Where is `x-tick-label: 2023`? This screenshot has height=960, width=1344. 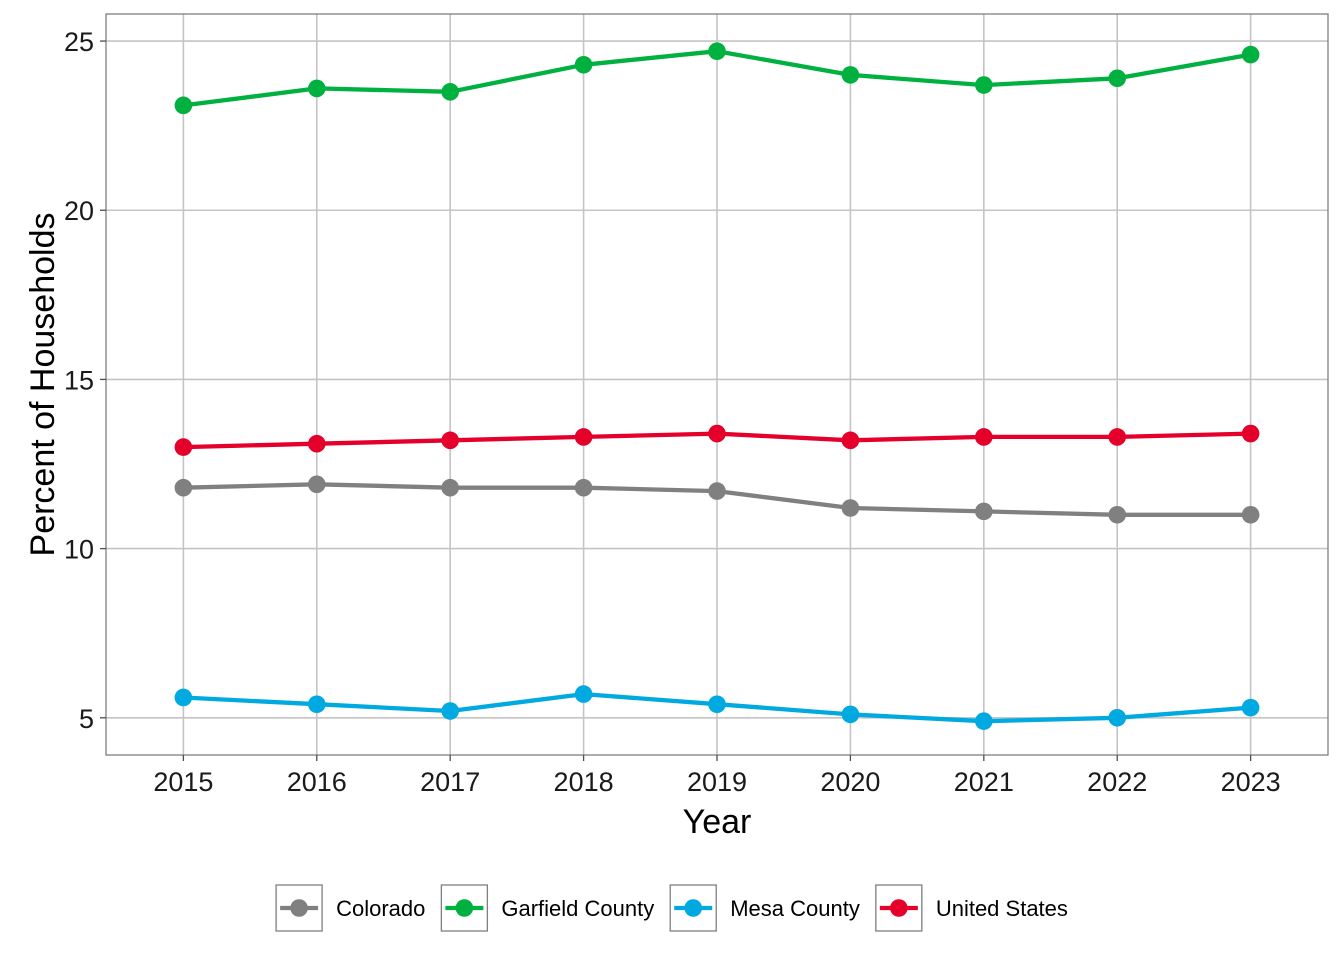 x-tick-label: 2023 is located at coordinates (1251, 782).